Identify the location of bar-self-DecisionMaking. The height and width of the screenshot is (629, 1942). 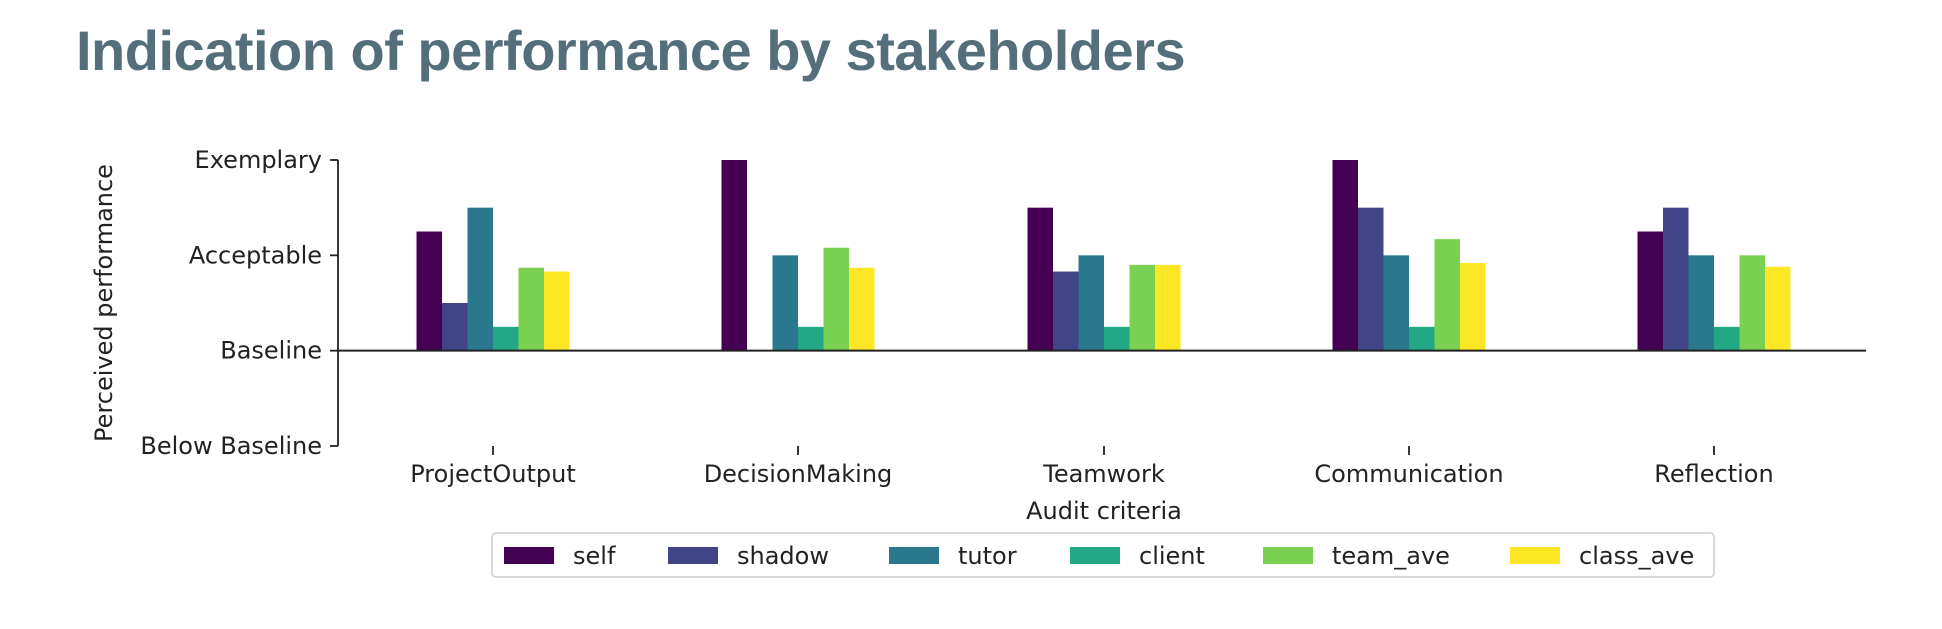
(734, 255).